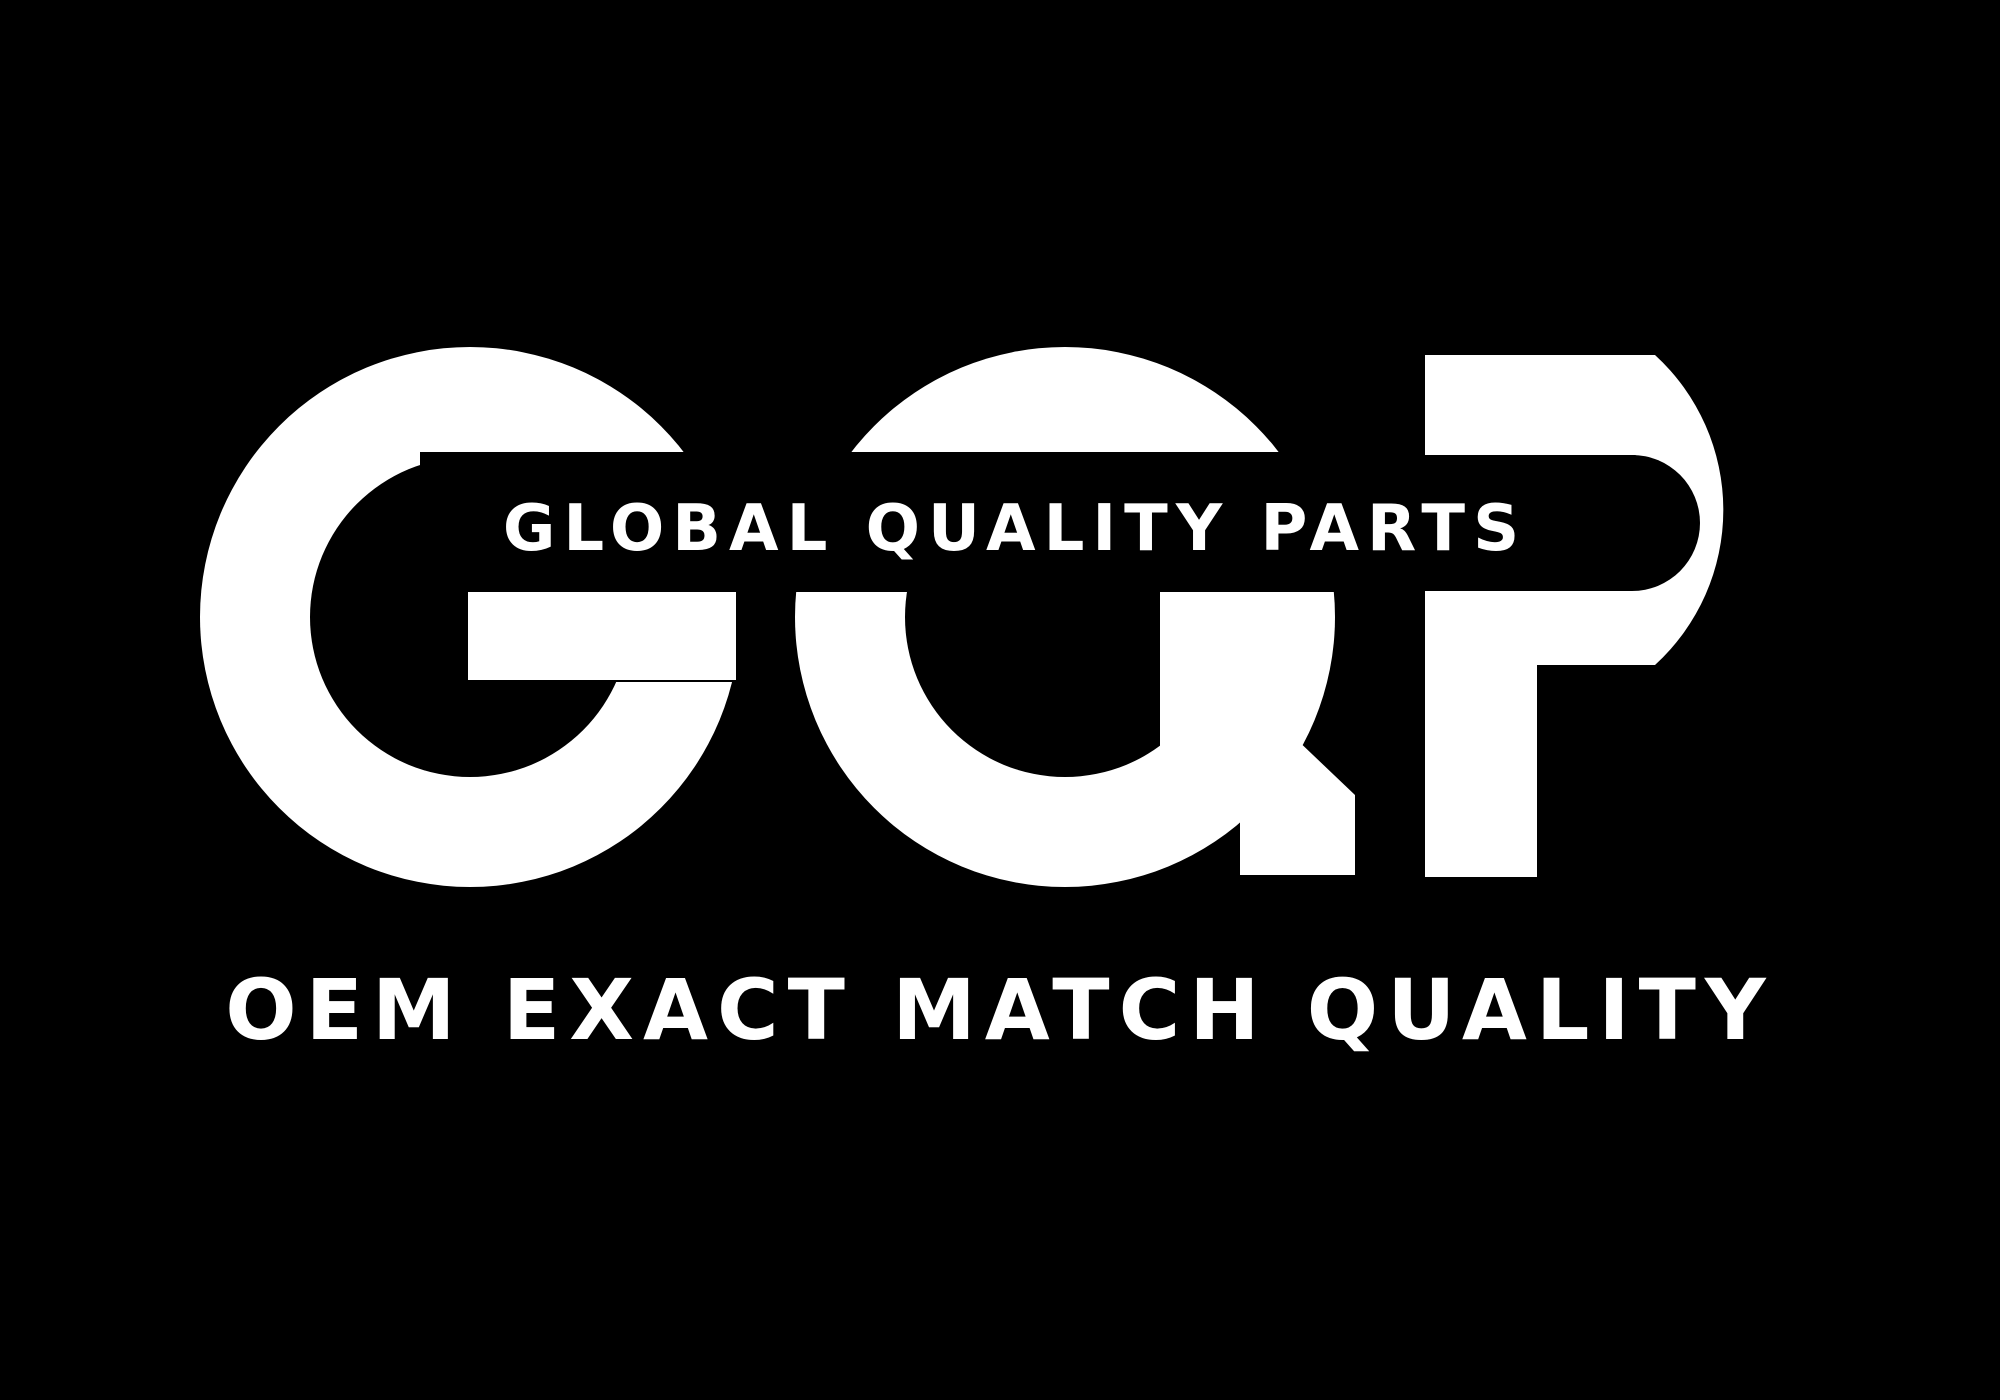 The height and width of the screenshot is (1400, 2000). What do you see at coordinates (1000, 1010) in the screenshot?
I see `tagline: OEM EXACT MATCH QUALITY` at bounding box center [1000, 1010].